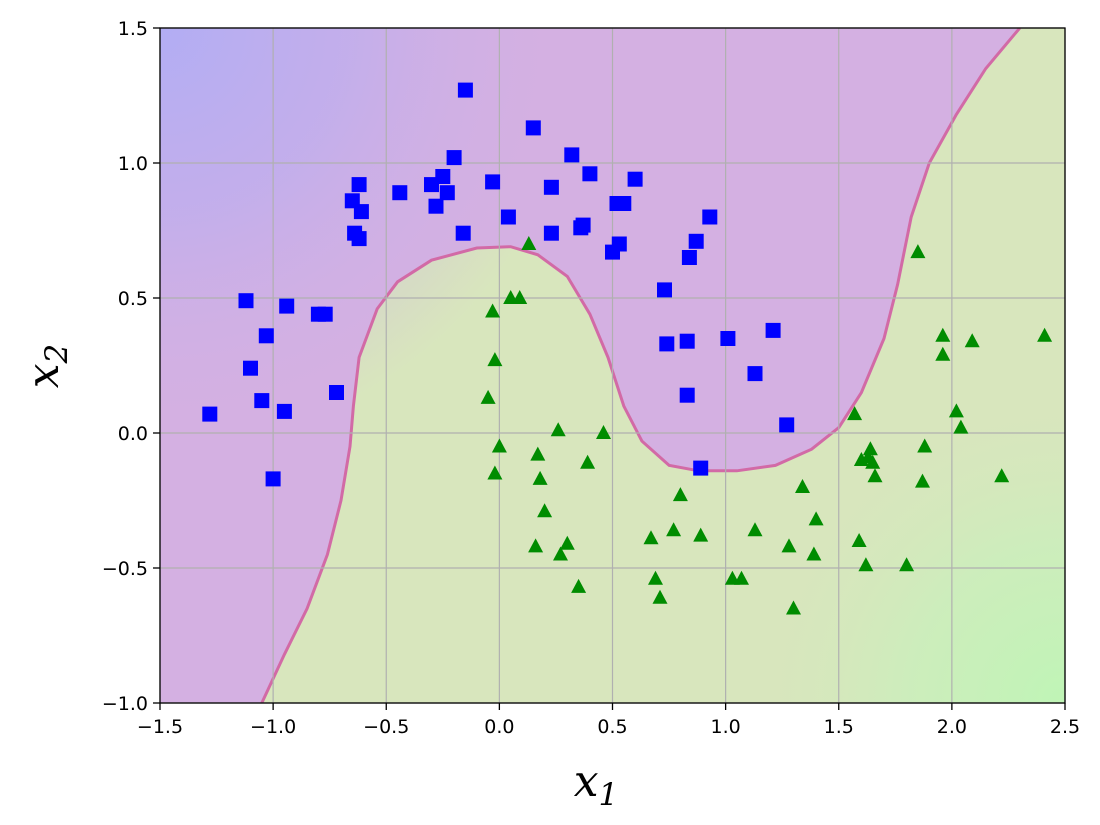 The image size is (1100, 825). What do you see at coordinates (125, 569) in the screenshot?
I see `y-tick-label: −0.5` at bounding box center [125, 569].